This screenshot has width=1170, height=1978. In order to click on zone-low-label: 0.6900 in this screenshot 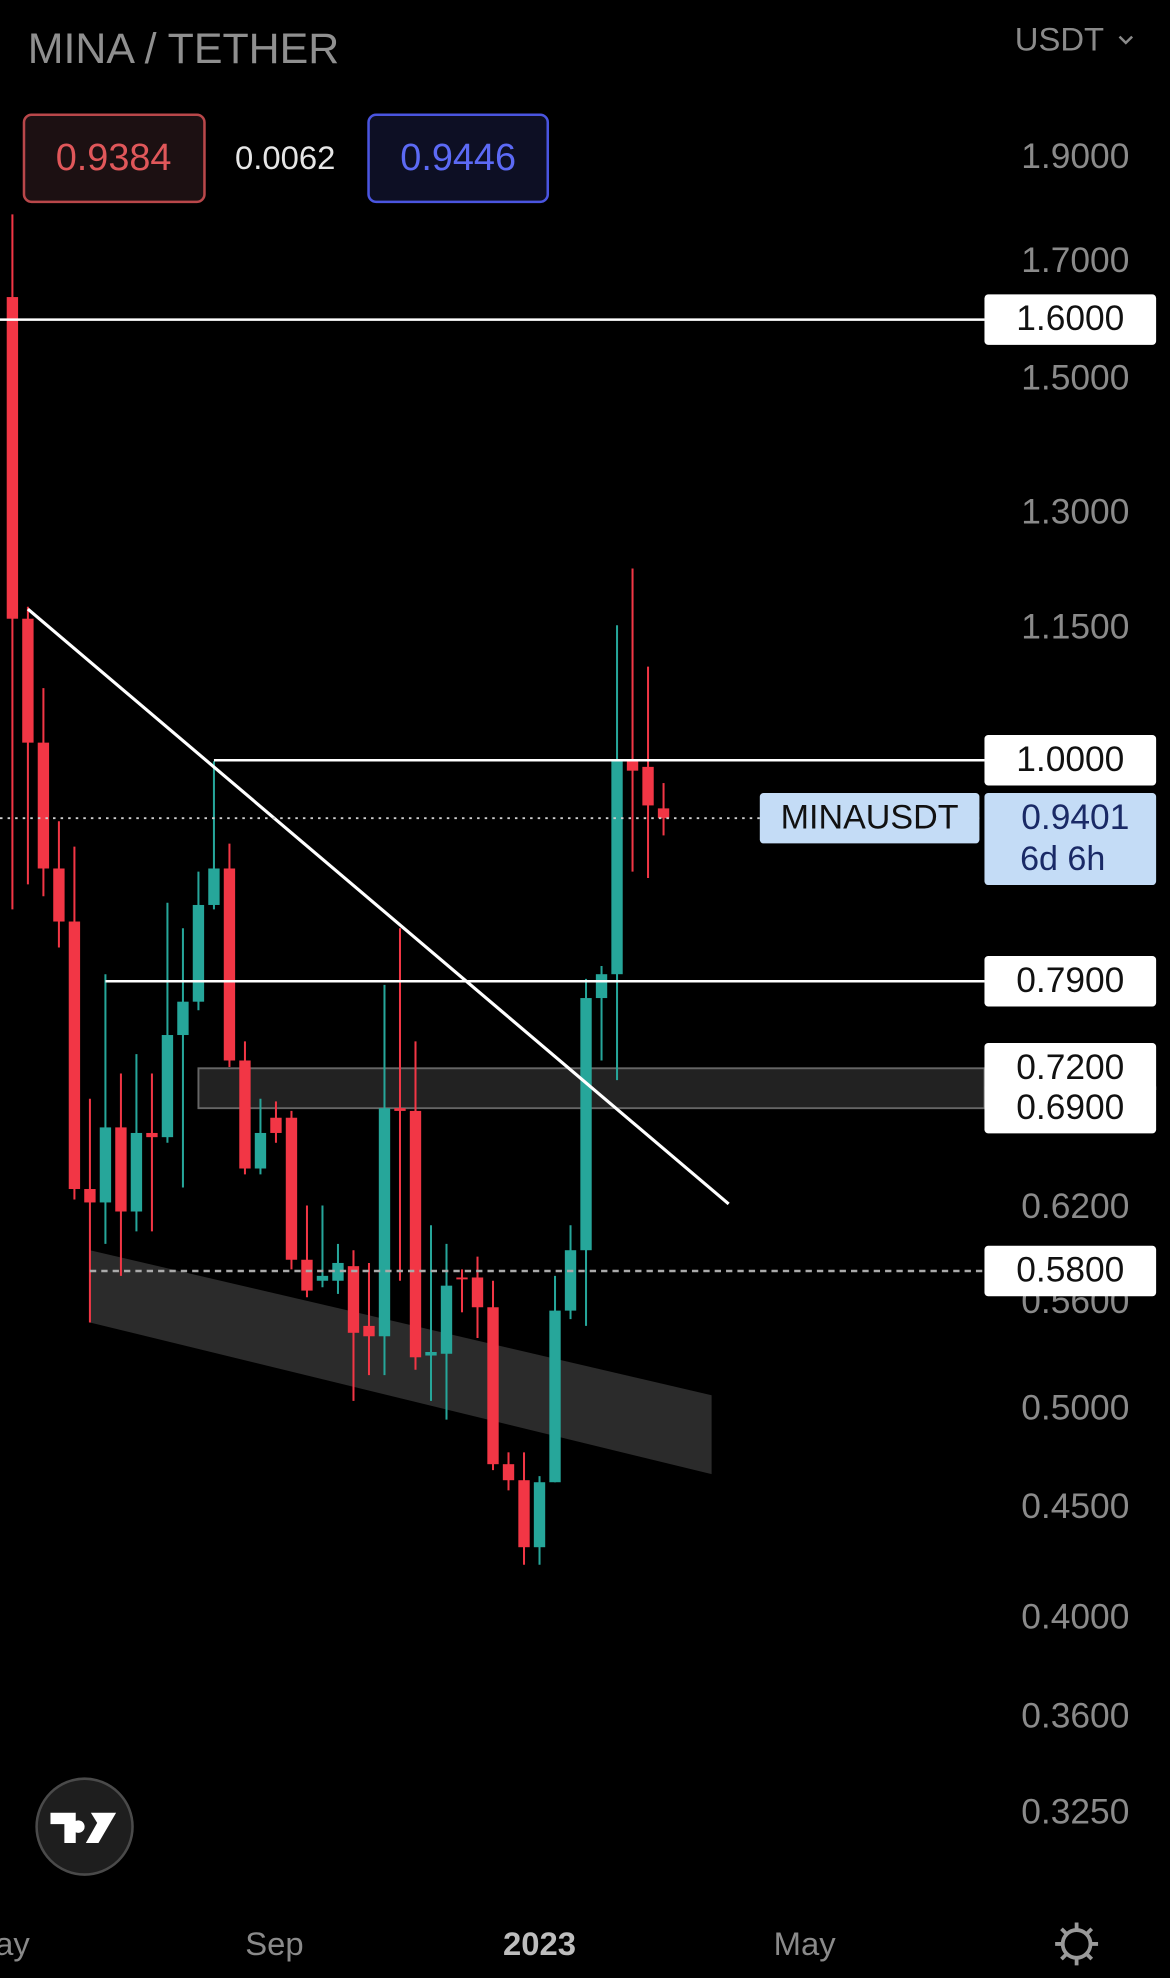, I will do `click(1070, 1107)`.